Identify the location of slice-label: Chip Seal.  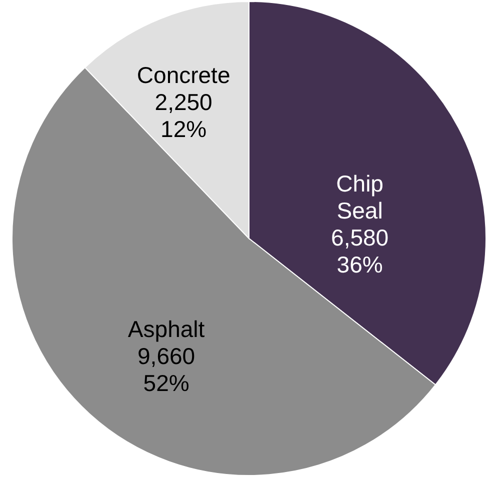
(360, 197).